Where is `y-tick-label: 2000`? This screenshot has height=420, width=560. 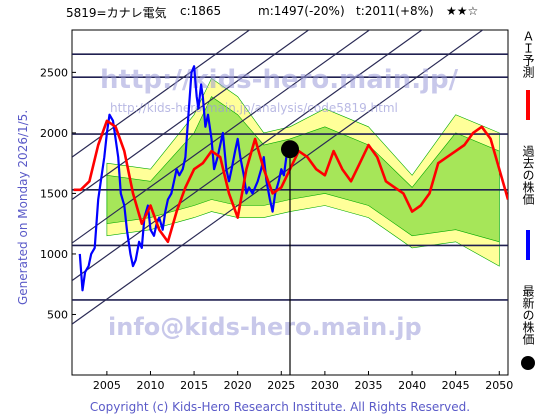
y-tick-label: 2000 is located at coordinates (54, 133).